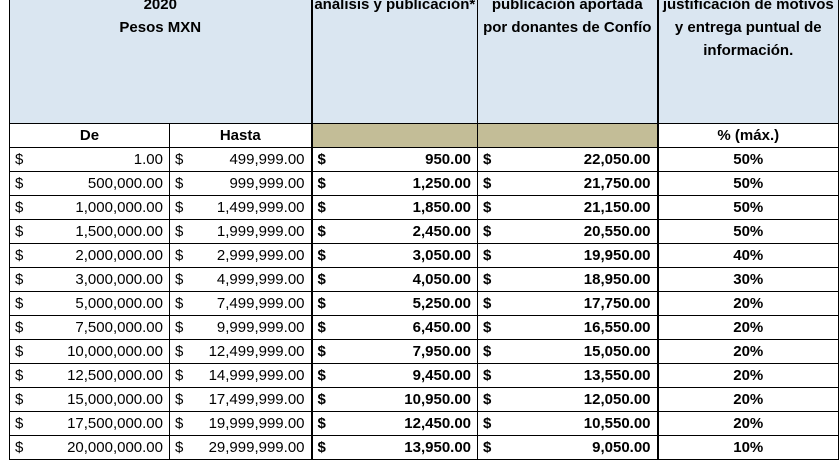 The height and width of the screenshot is (460, 840). Describe the element at coordinates (568, 375) in the screenshot. I see `donation-cell: $13,550.00` at that location.